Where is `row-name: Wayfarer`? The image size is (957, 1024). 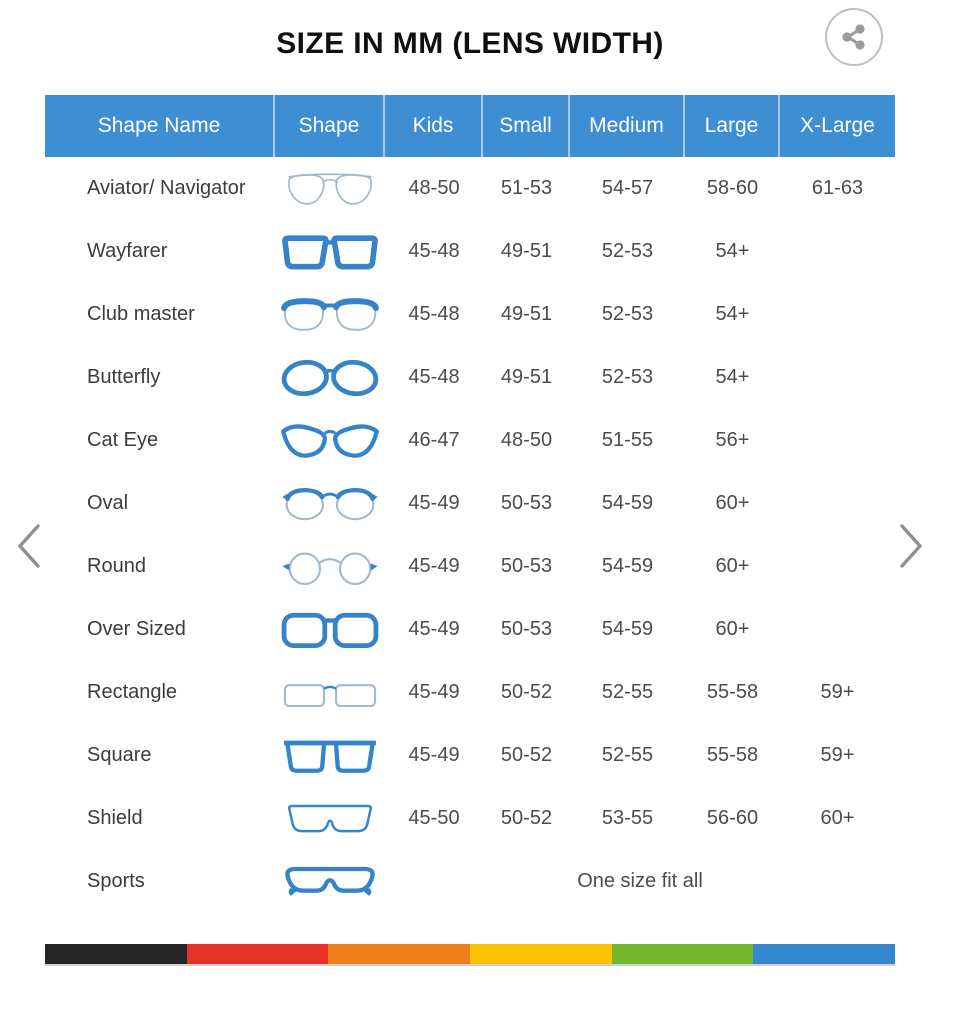 row-name: Wayfarer is located at coordinates (127, 251).